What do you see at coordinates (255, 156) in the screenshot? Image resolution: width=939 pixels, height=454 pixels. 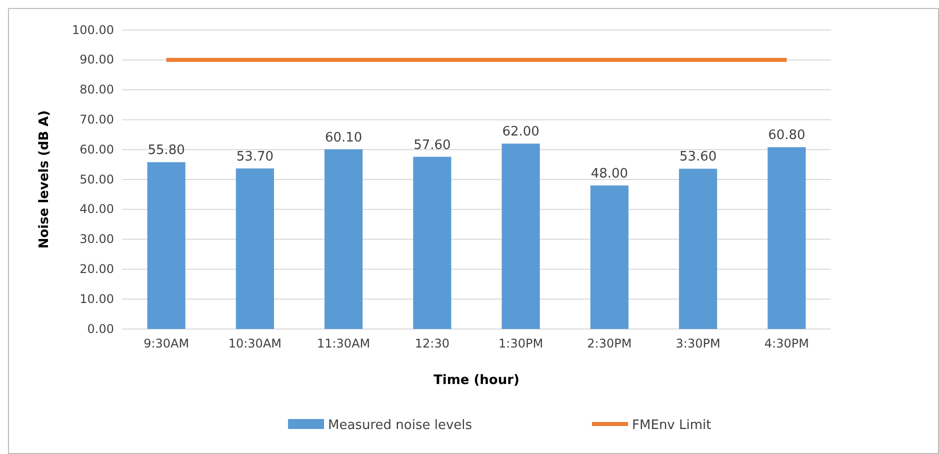 I see `data-label: 53.70` at bounding box center [255, 156].